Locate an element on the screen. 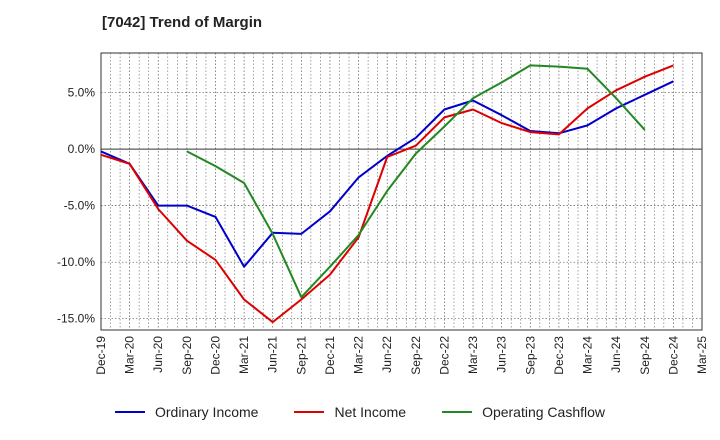 The width and height of the screenshot is (720, 440). legend-item-ordinary-income: Ordinary Income is located at coordinates (186, 412).